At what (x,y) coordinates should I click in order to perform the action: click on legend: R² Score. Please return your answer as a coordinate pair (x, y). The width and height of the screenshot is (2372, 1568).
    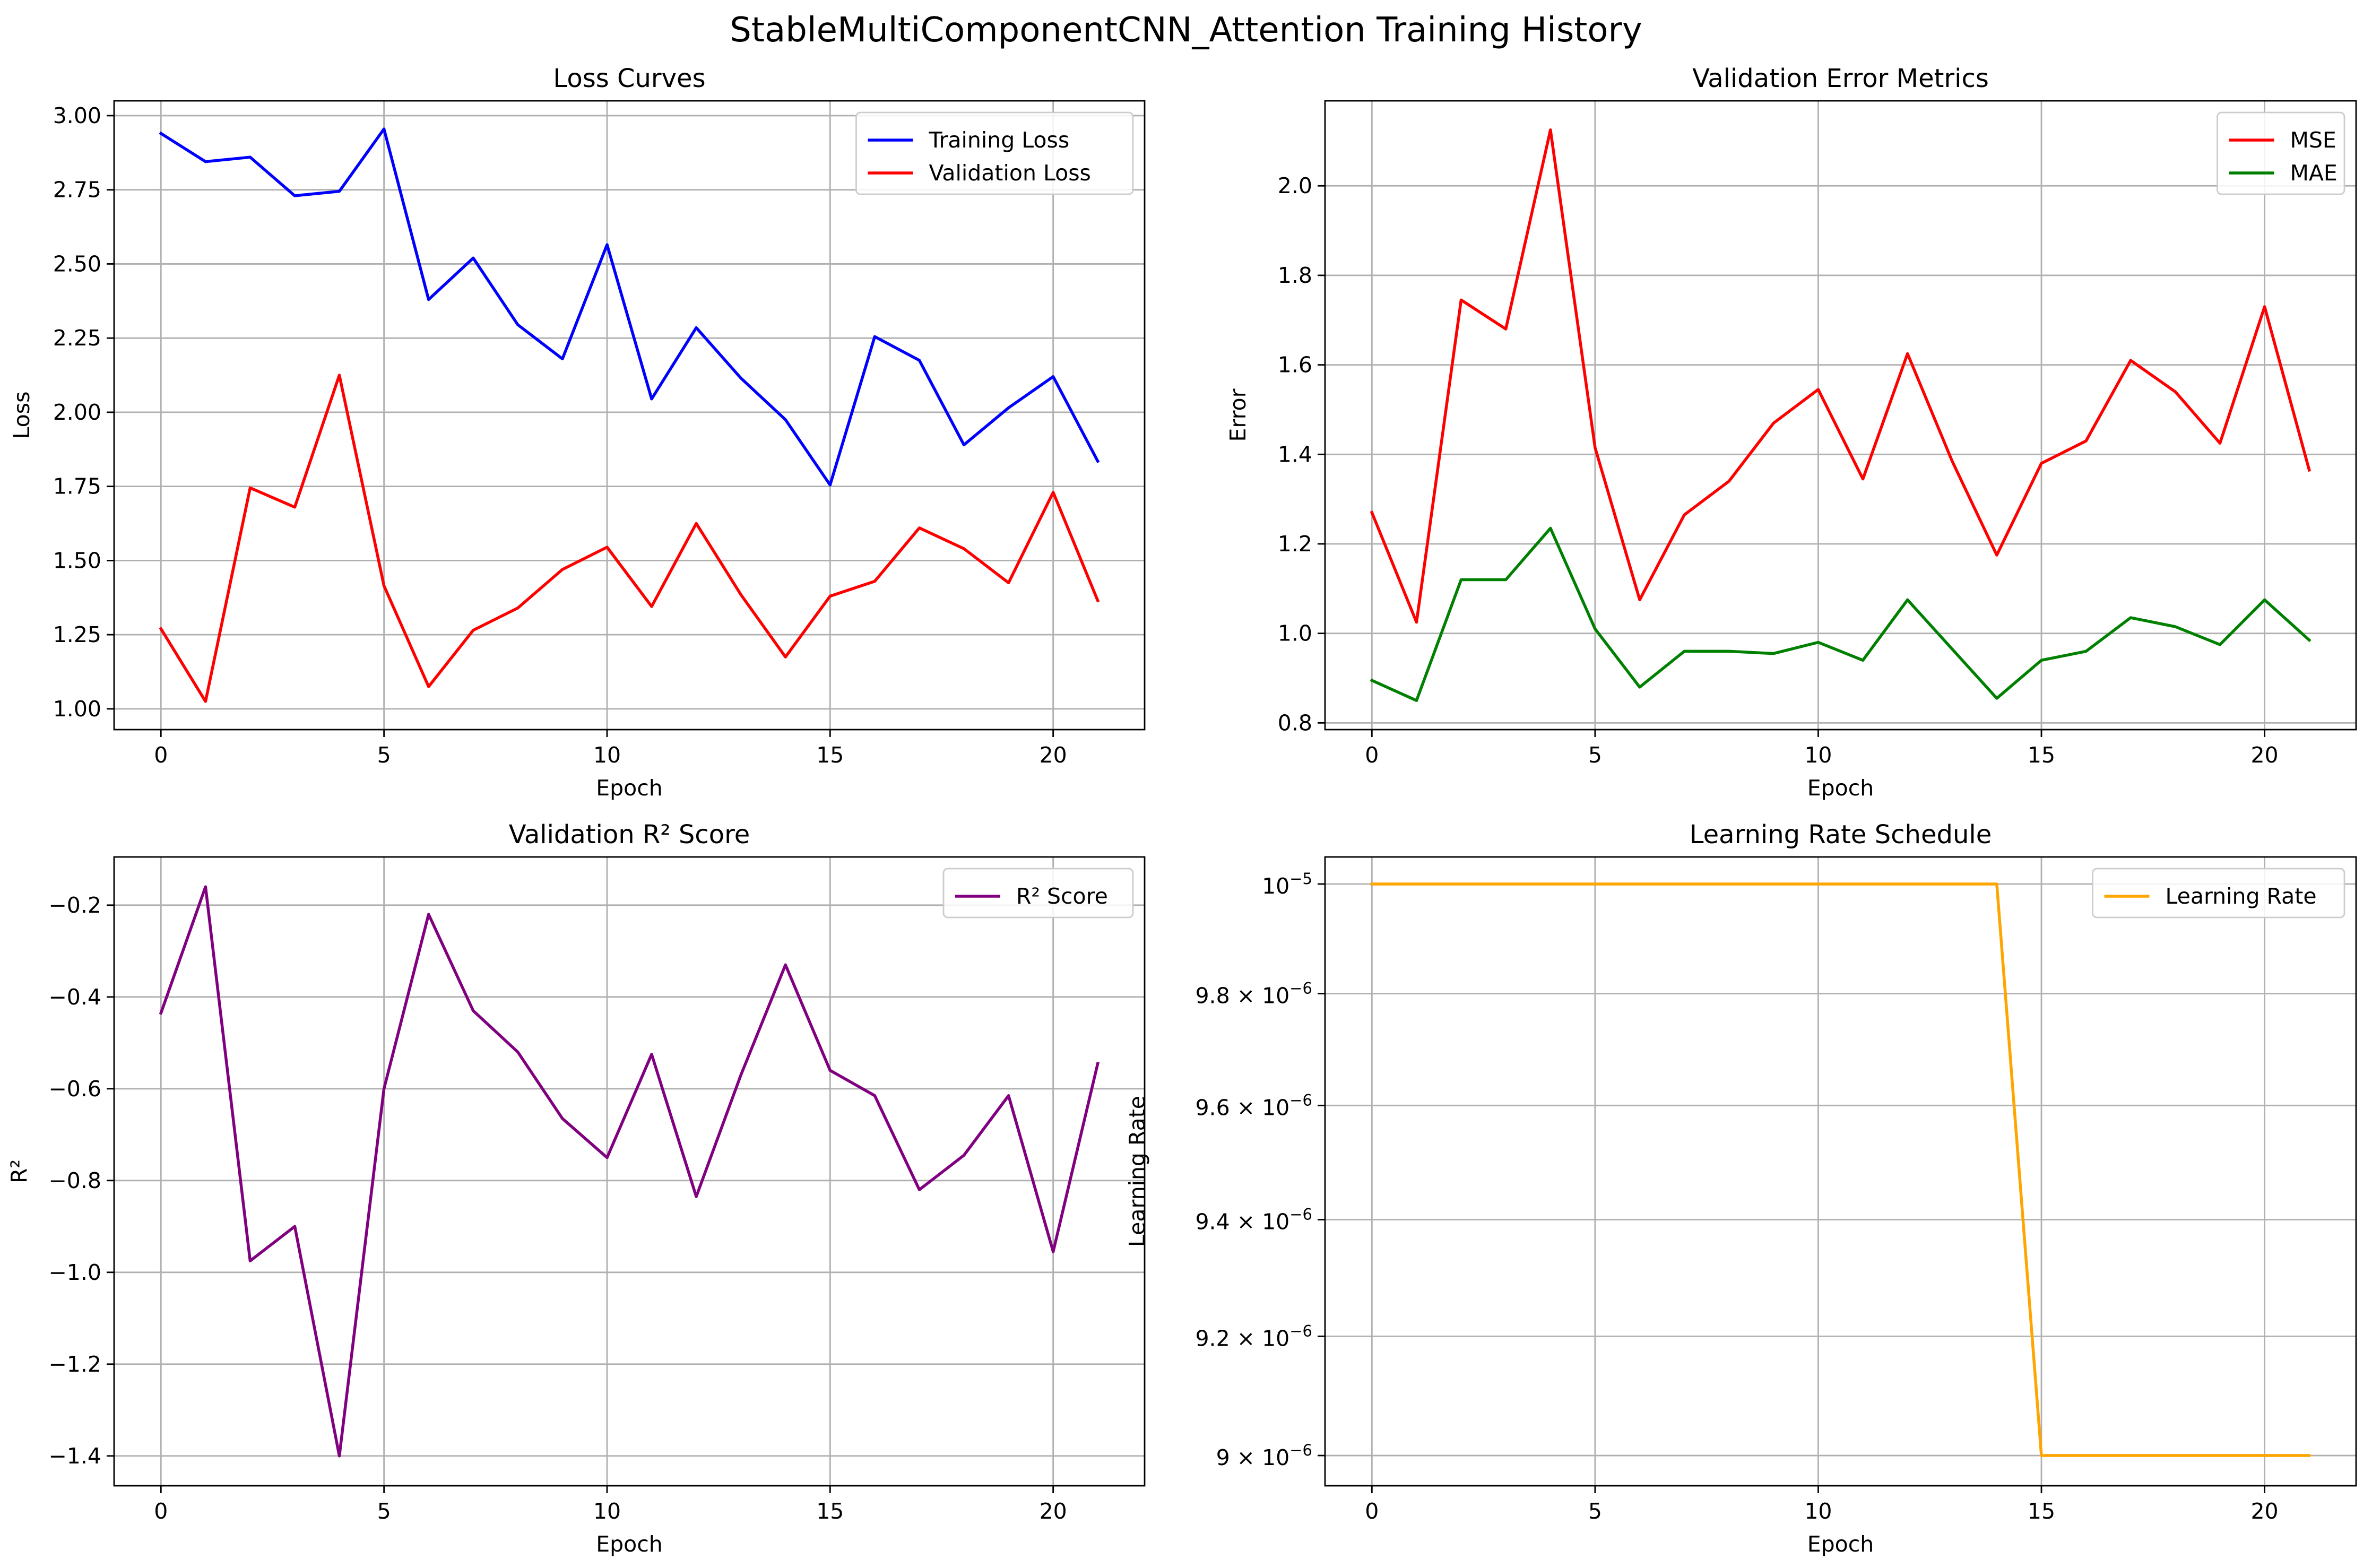
    Looking at the image, I should click on (1038, 893).